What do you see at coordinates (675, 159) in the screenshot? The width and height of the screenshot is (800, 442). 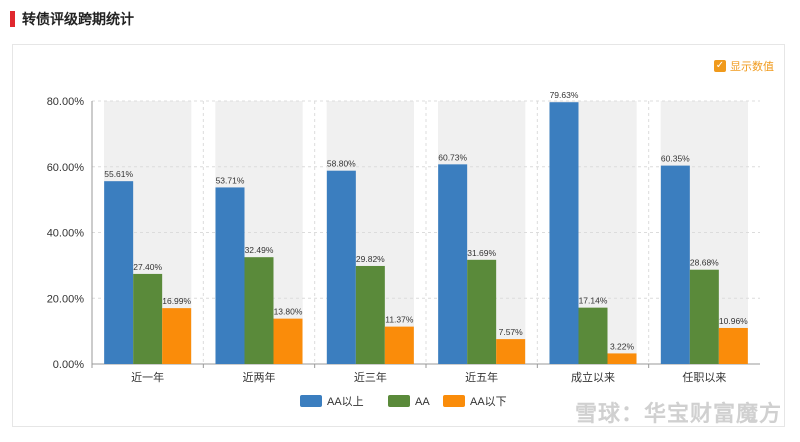 I see `data-label: 60.35%` at bounding box center [675, 159].